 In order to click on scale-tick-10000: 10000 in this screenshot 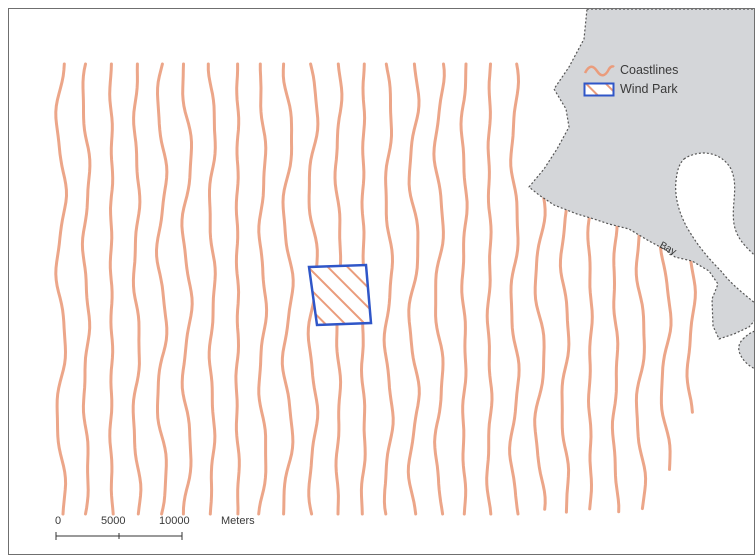, I will do `click(174, 521)`.